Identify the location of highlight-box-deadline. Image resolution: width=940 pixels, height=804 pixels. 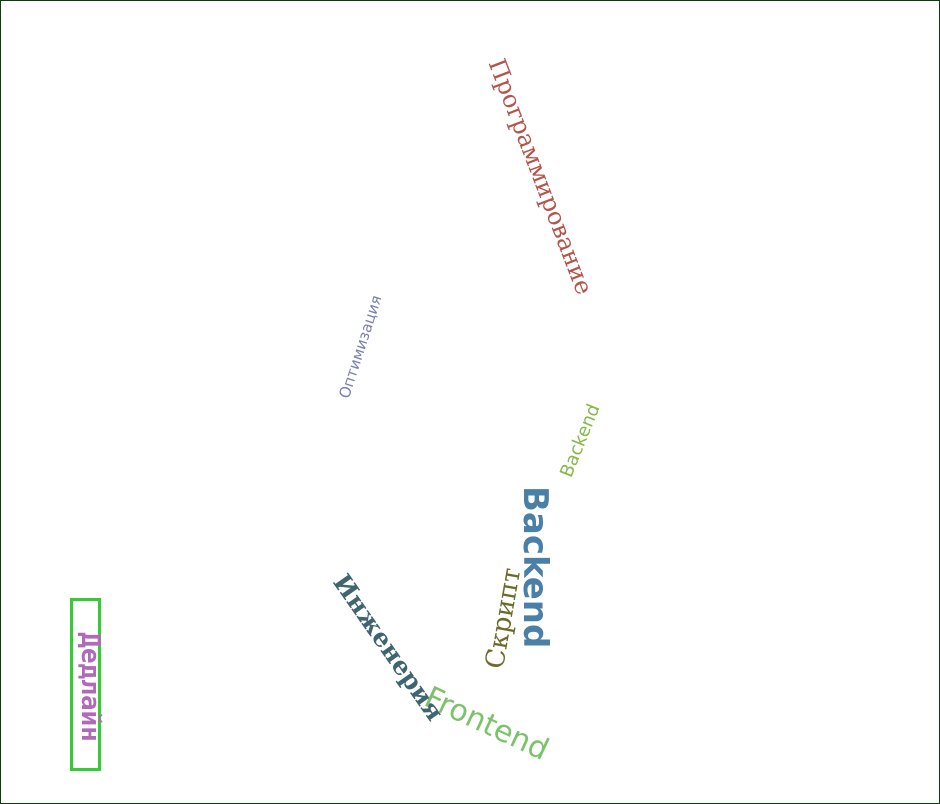
(85, 684).